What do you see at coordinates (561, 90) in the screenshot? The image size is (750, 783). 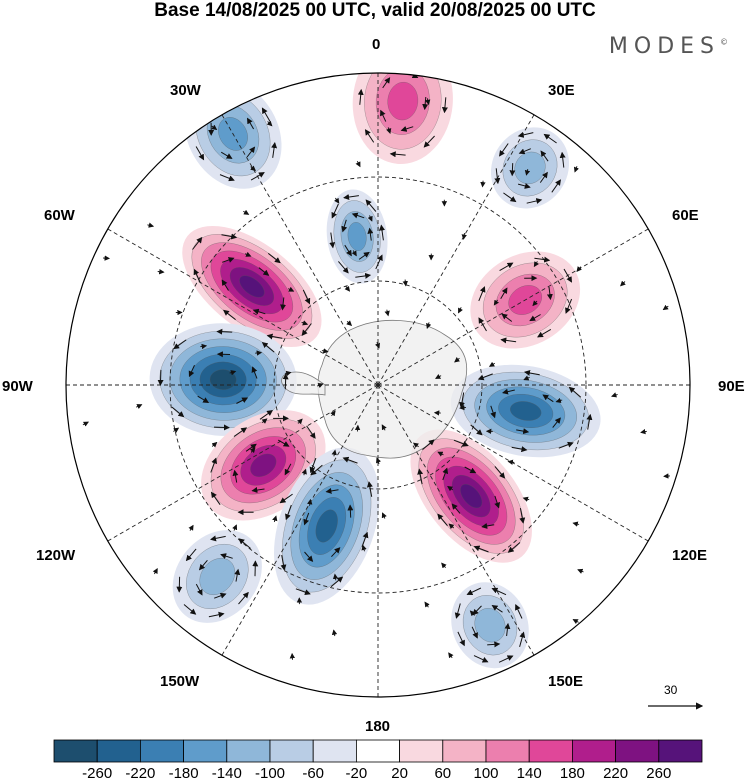 I see `lon-label-30e: 30E` at bounding box center [561, 90].